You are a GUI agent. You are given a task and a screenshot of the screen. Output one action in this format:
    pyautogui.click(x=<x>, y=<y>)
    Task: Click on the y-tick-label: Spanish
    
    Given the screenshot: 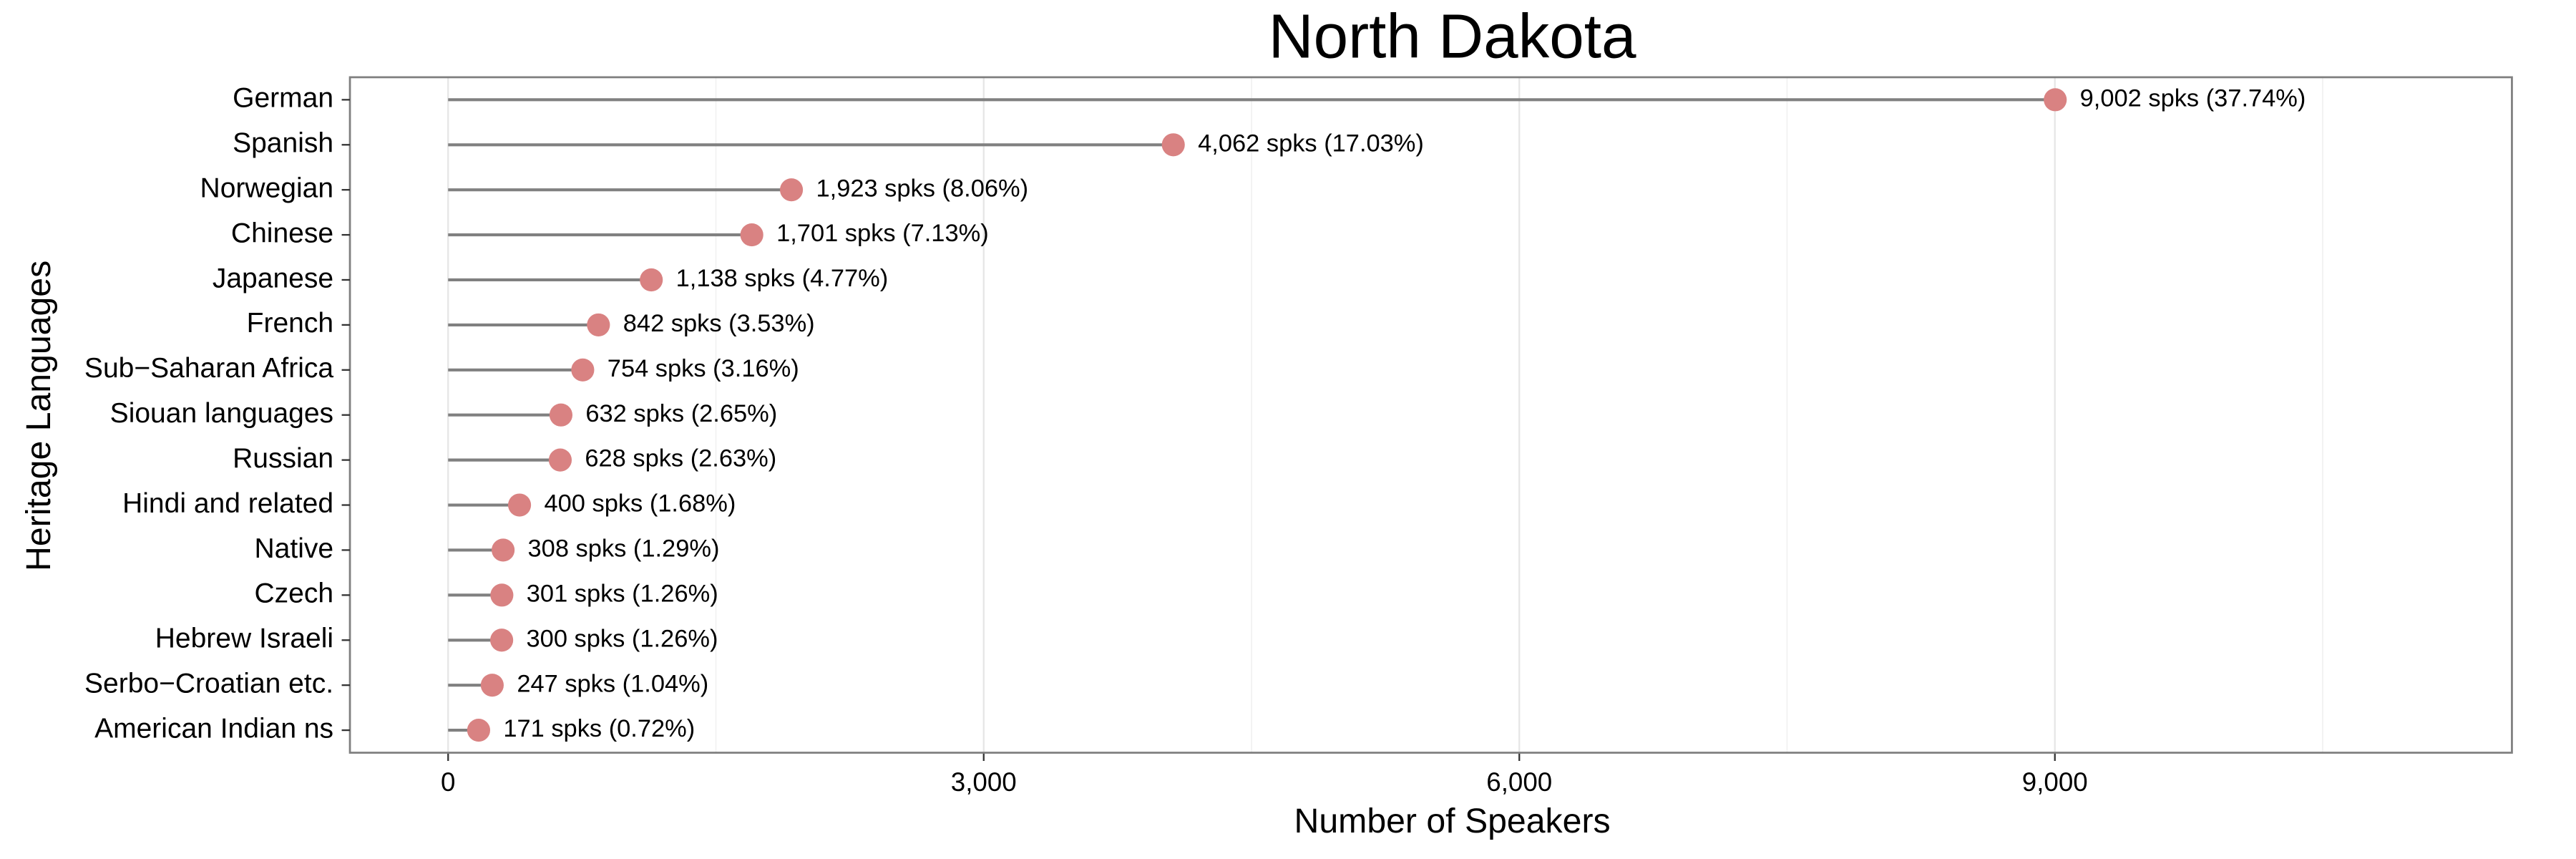 What is the action you would take?
    pyautogui.click(x=283, y=143)
    